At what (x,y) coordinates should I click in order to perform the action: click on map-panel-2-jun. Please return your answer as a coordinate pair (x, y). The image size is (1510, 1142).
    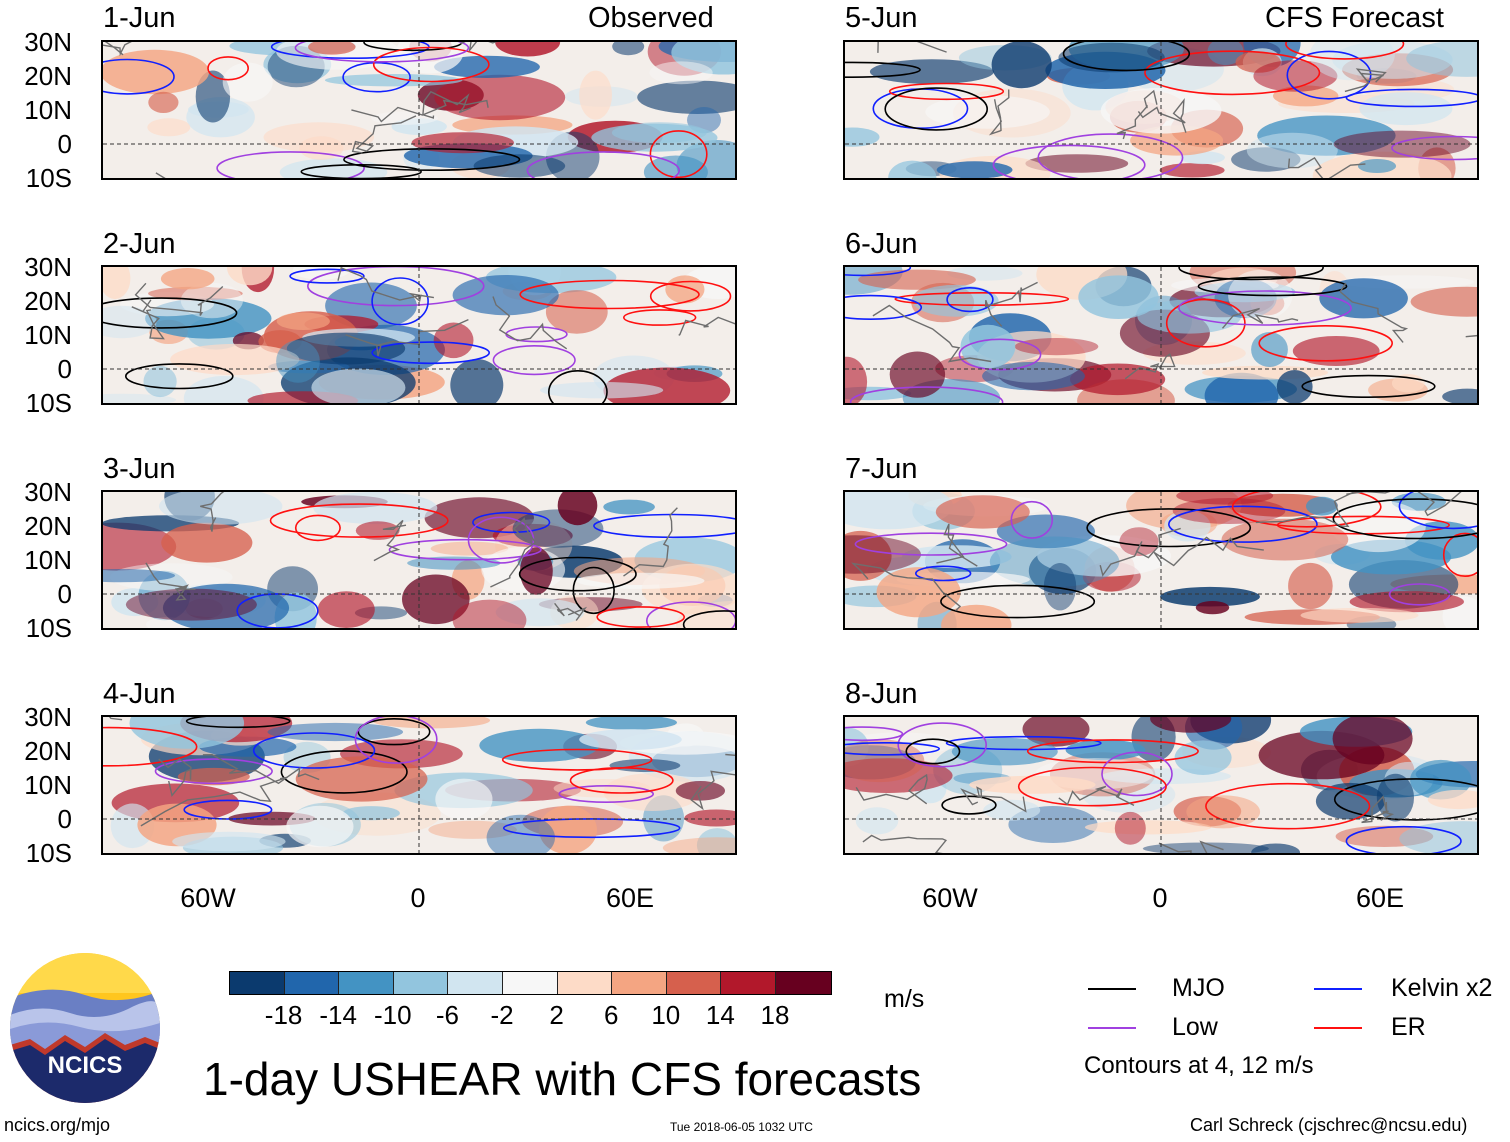
    Looking at the image, I should click on (419, 335).